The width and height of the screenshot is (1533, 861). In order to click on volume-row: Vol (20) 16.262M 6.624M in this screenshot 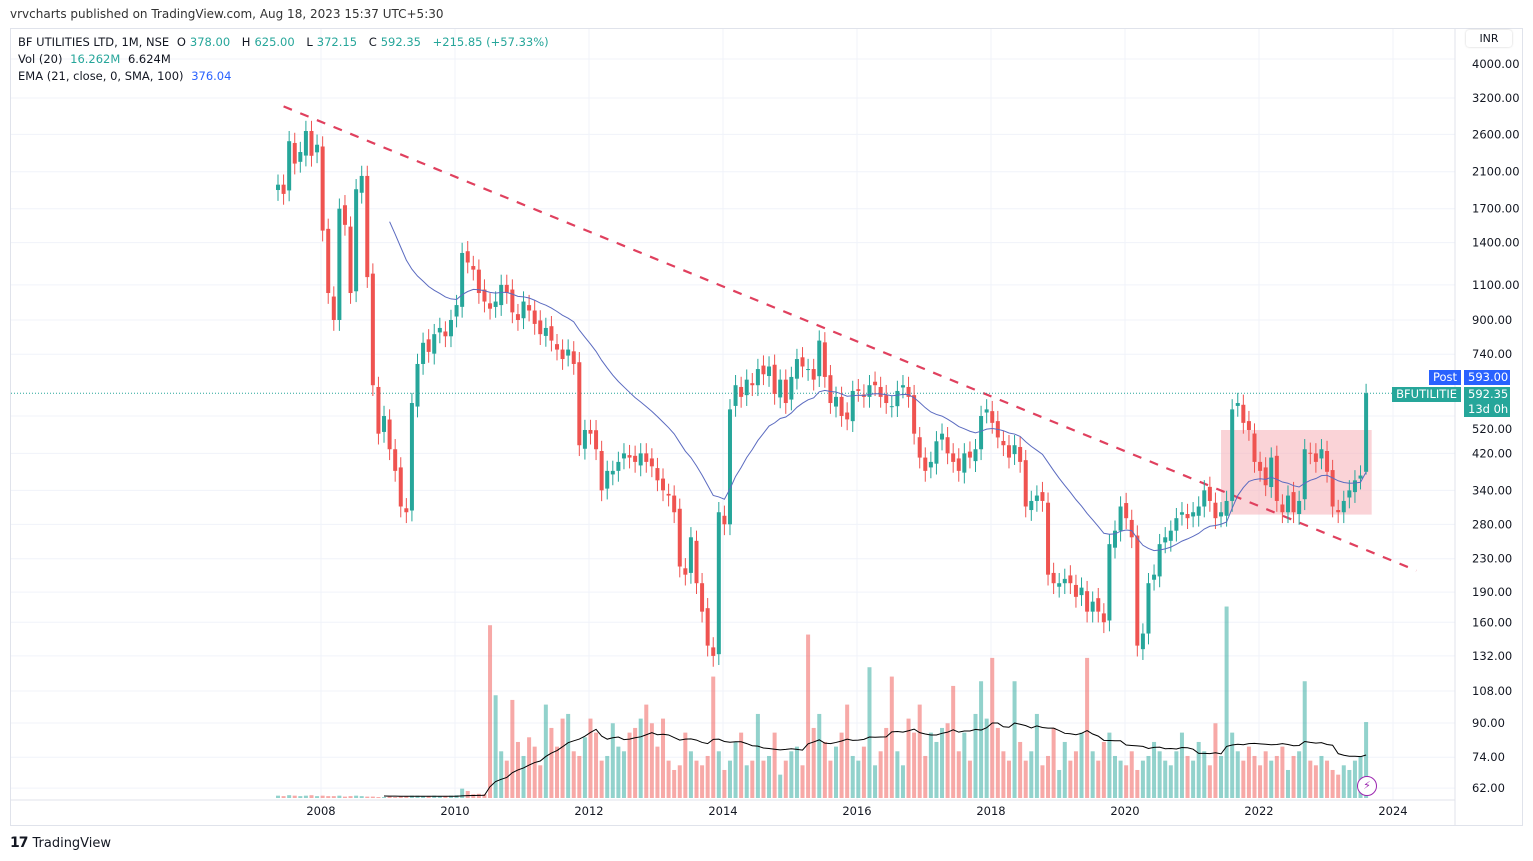, I will do `click(285, 59)`.